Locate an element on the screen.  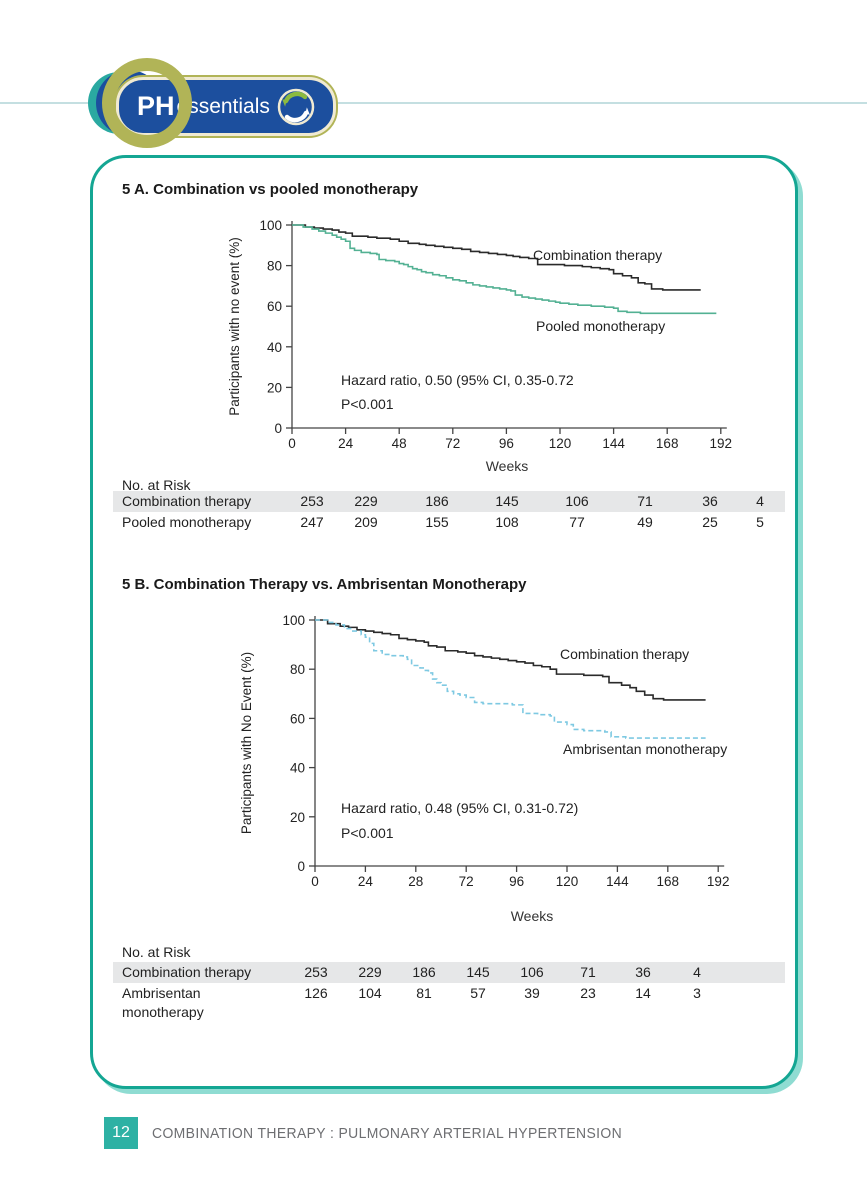
logo-olive-ring is located at coordinates (147, 103).